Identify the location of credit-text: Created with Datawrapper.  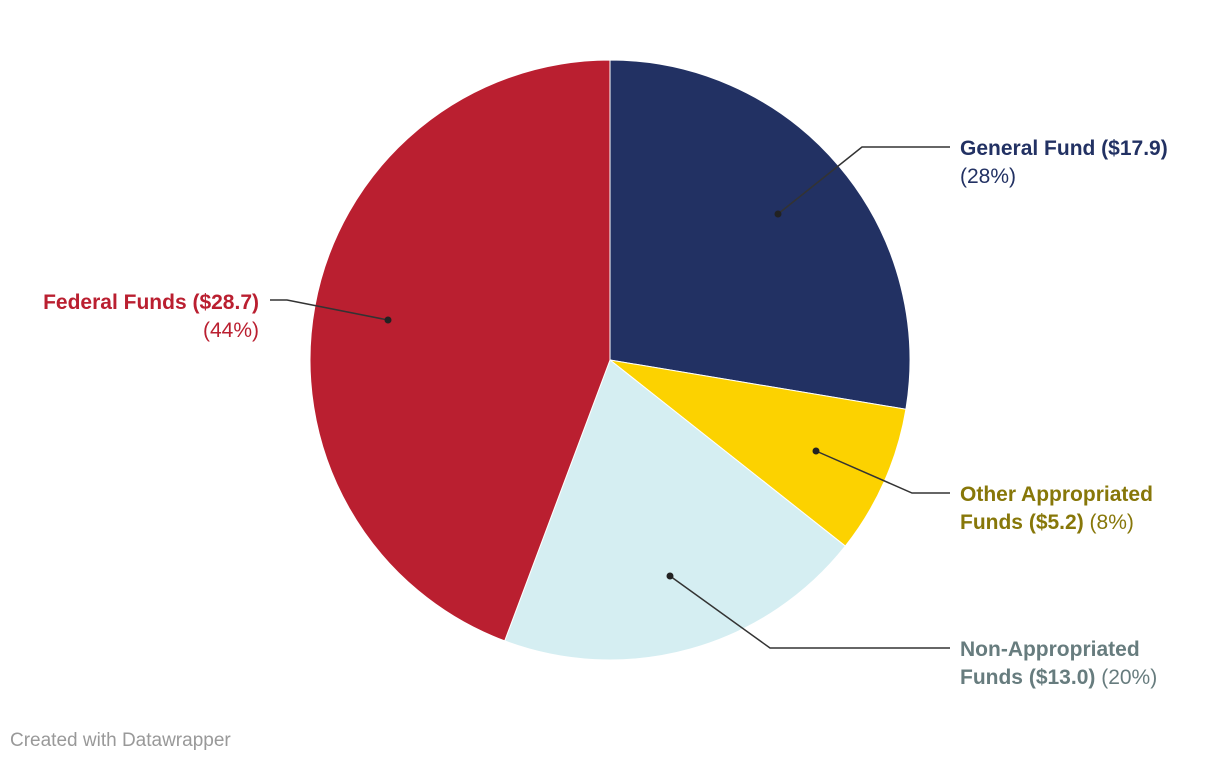
(120, 740).